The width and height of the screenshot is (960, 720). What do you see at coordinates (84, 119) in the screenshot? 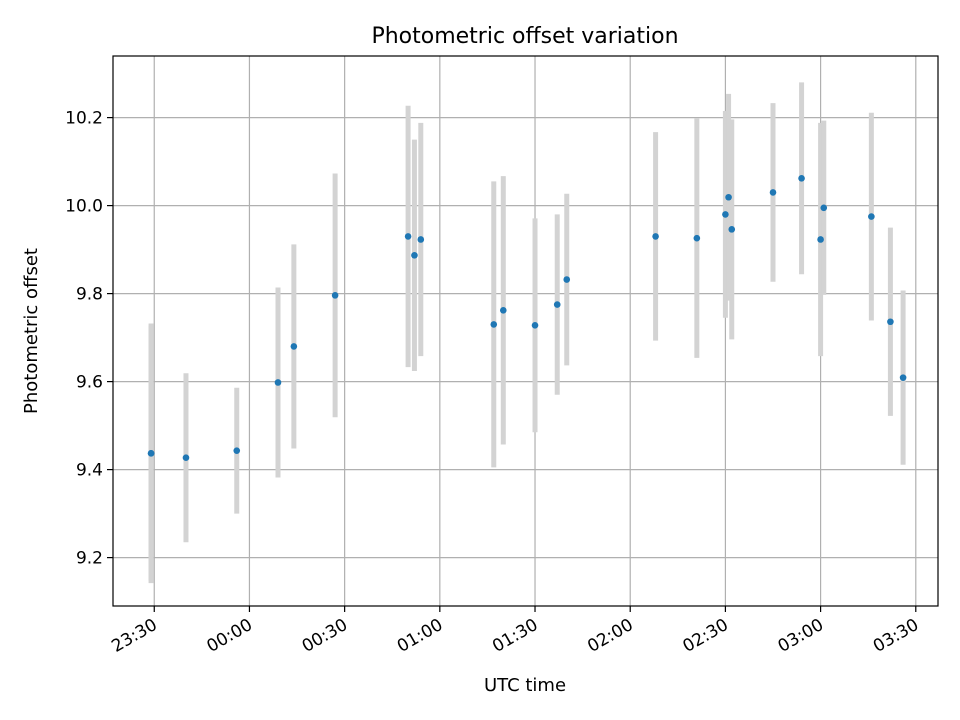
I see `y-tick-label: 10.2` at bounding box center [84, 119].